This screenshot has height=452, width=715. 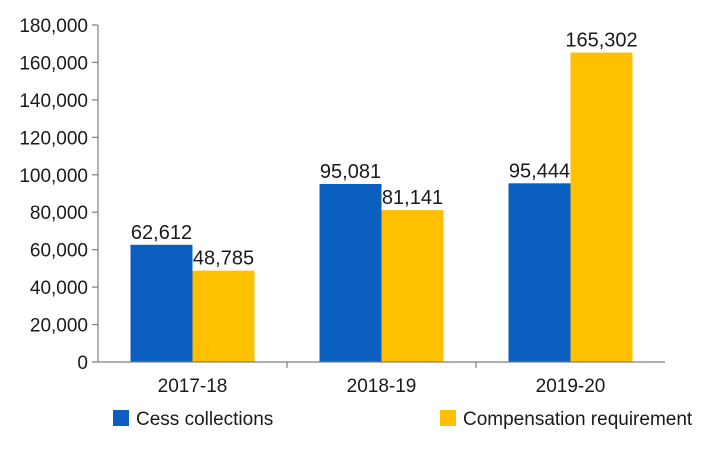 What do you see at coordinates (59, 288) in the screenshot?
I see `y-tick-label: 40,000` at bounding box center [59, 288].